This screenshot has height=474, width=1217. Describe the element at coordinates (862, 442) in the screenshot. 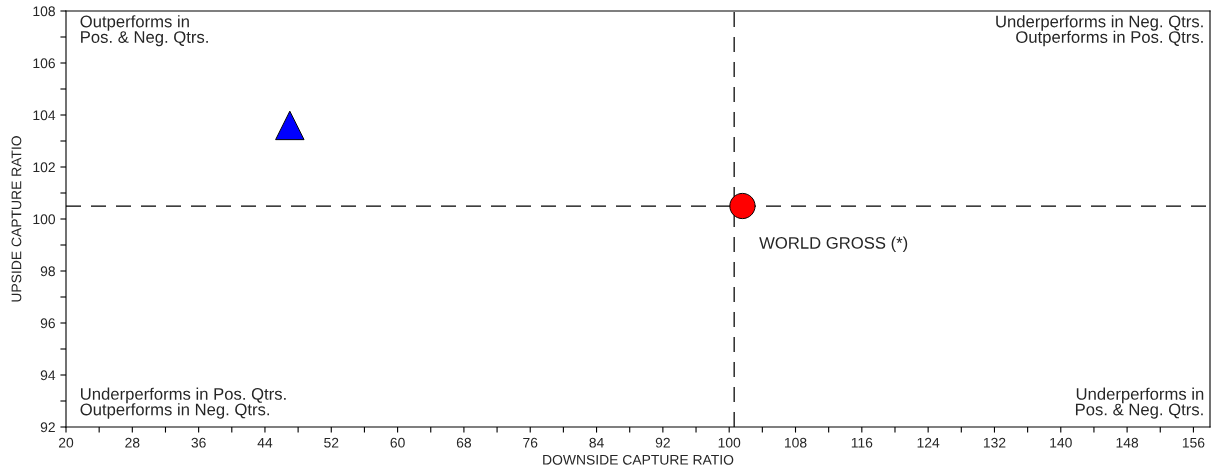

I see `x-tick-label: 116` at that location.